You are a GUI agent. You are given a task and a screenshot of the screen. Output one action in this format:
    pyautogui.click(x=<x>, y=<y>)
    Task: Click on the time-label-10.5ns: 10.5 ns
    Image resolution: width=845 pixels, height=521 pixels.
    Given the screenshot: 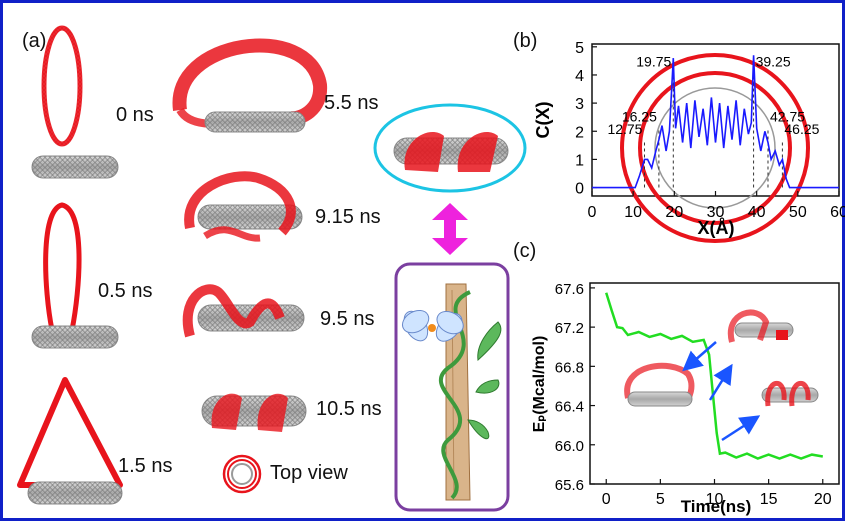 What is the action you would take?
    pyautogui.click(x=349, y=409)
    